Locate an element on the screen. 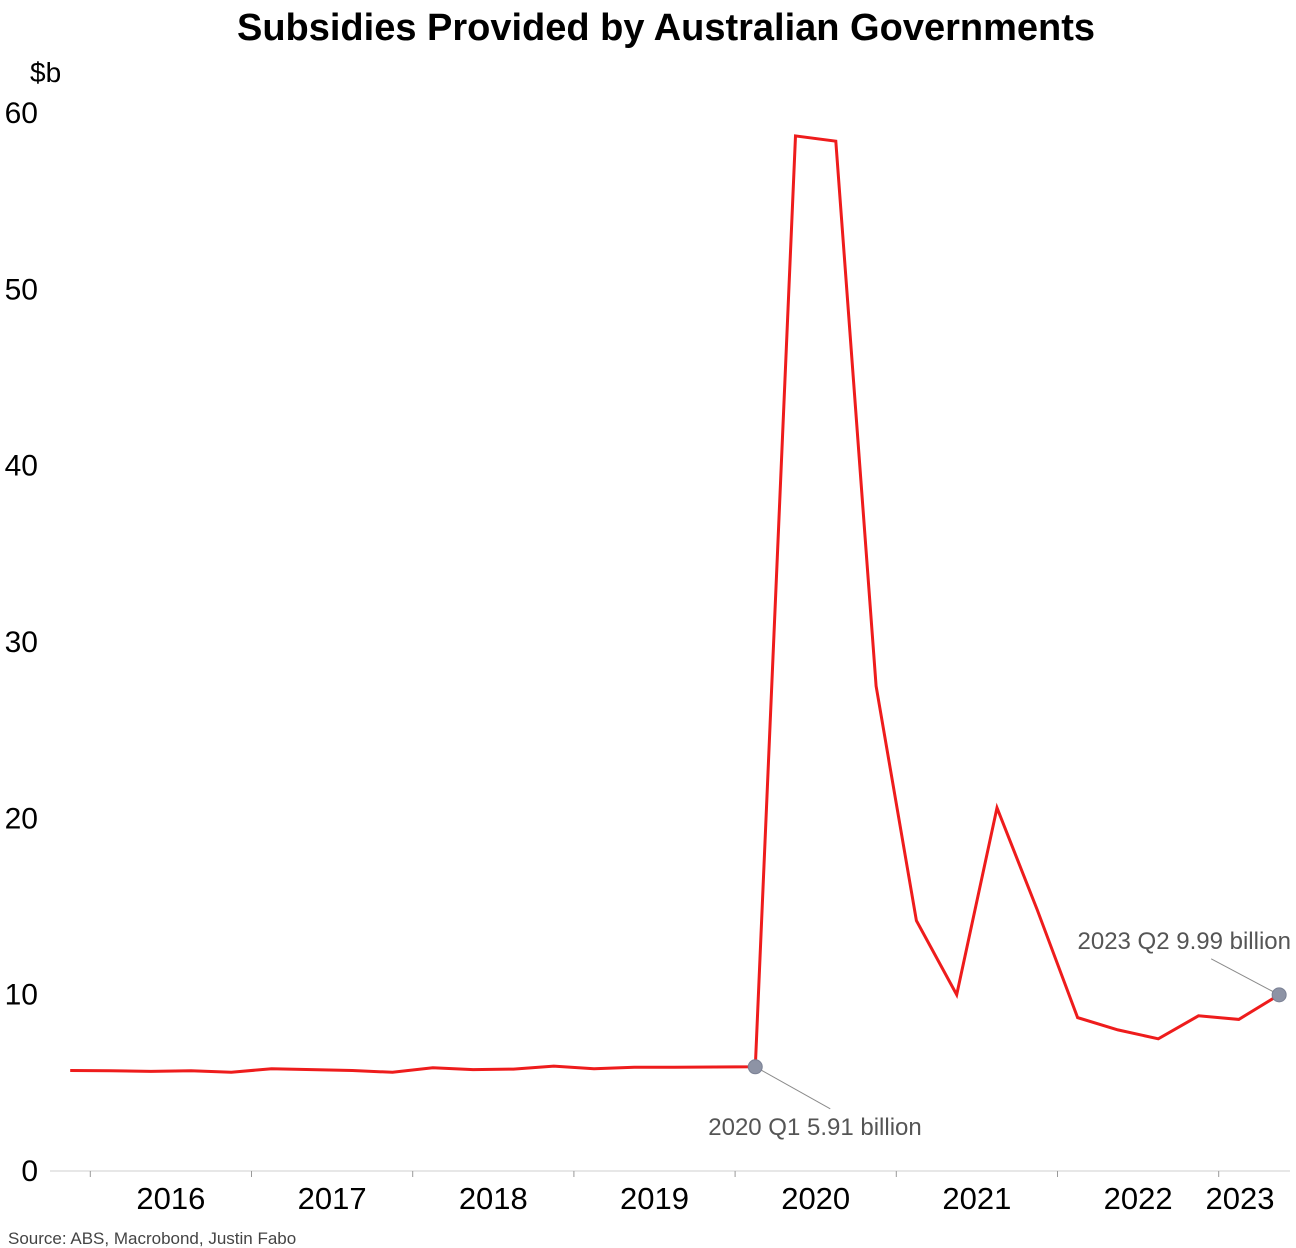 The image size is (1296, 1248). x-tick-label: 2018 is located at coordinates (493, 1198).